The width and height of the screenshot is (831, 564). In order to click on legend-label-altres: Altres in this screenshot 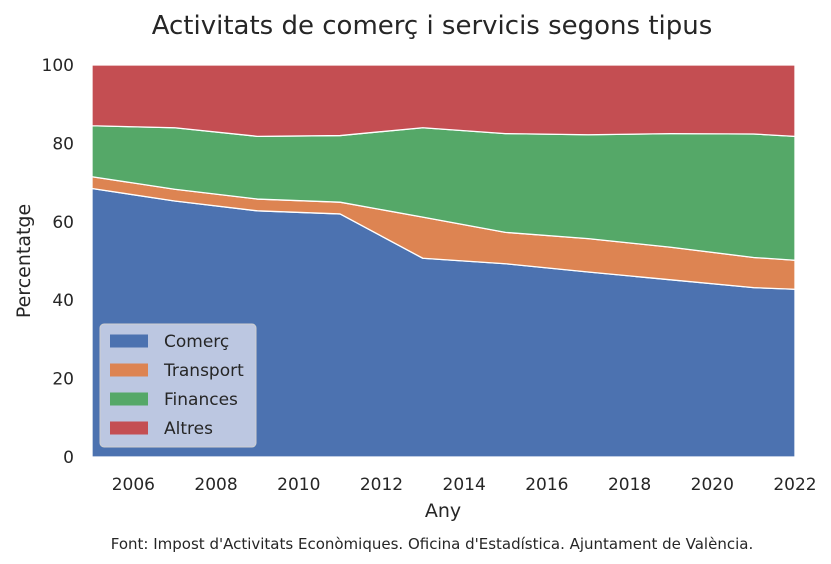, I will do `click(188, 429)`.